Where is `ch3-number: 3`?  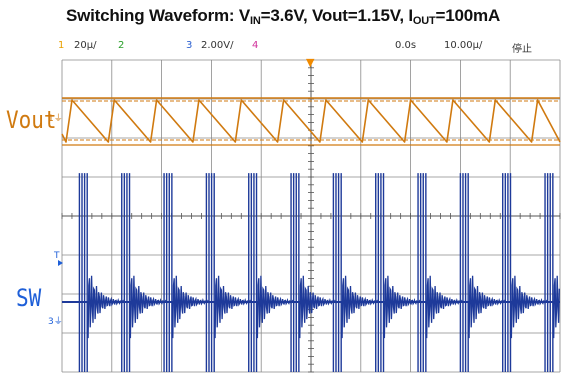
ch3-number: 3 is located at coordinates (189, 45).